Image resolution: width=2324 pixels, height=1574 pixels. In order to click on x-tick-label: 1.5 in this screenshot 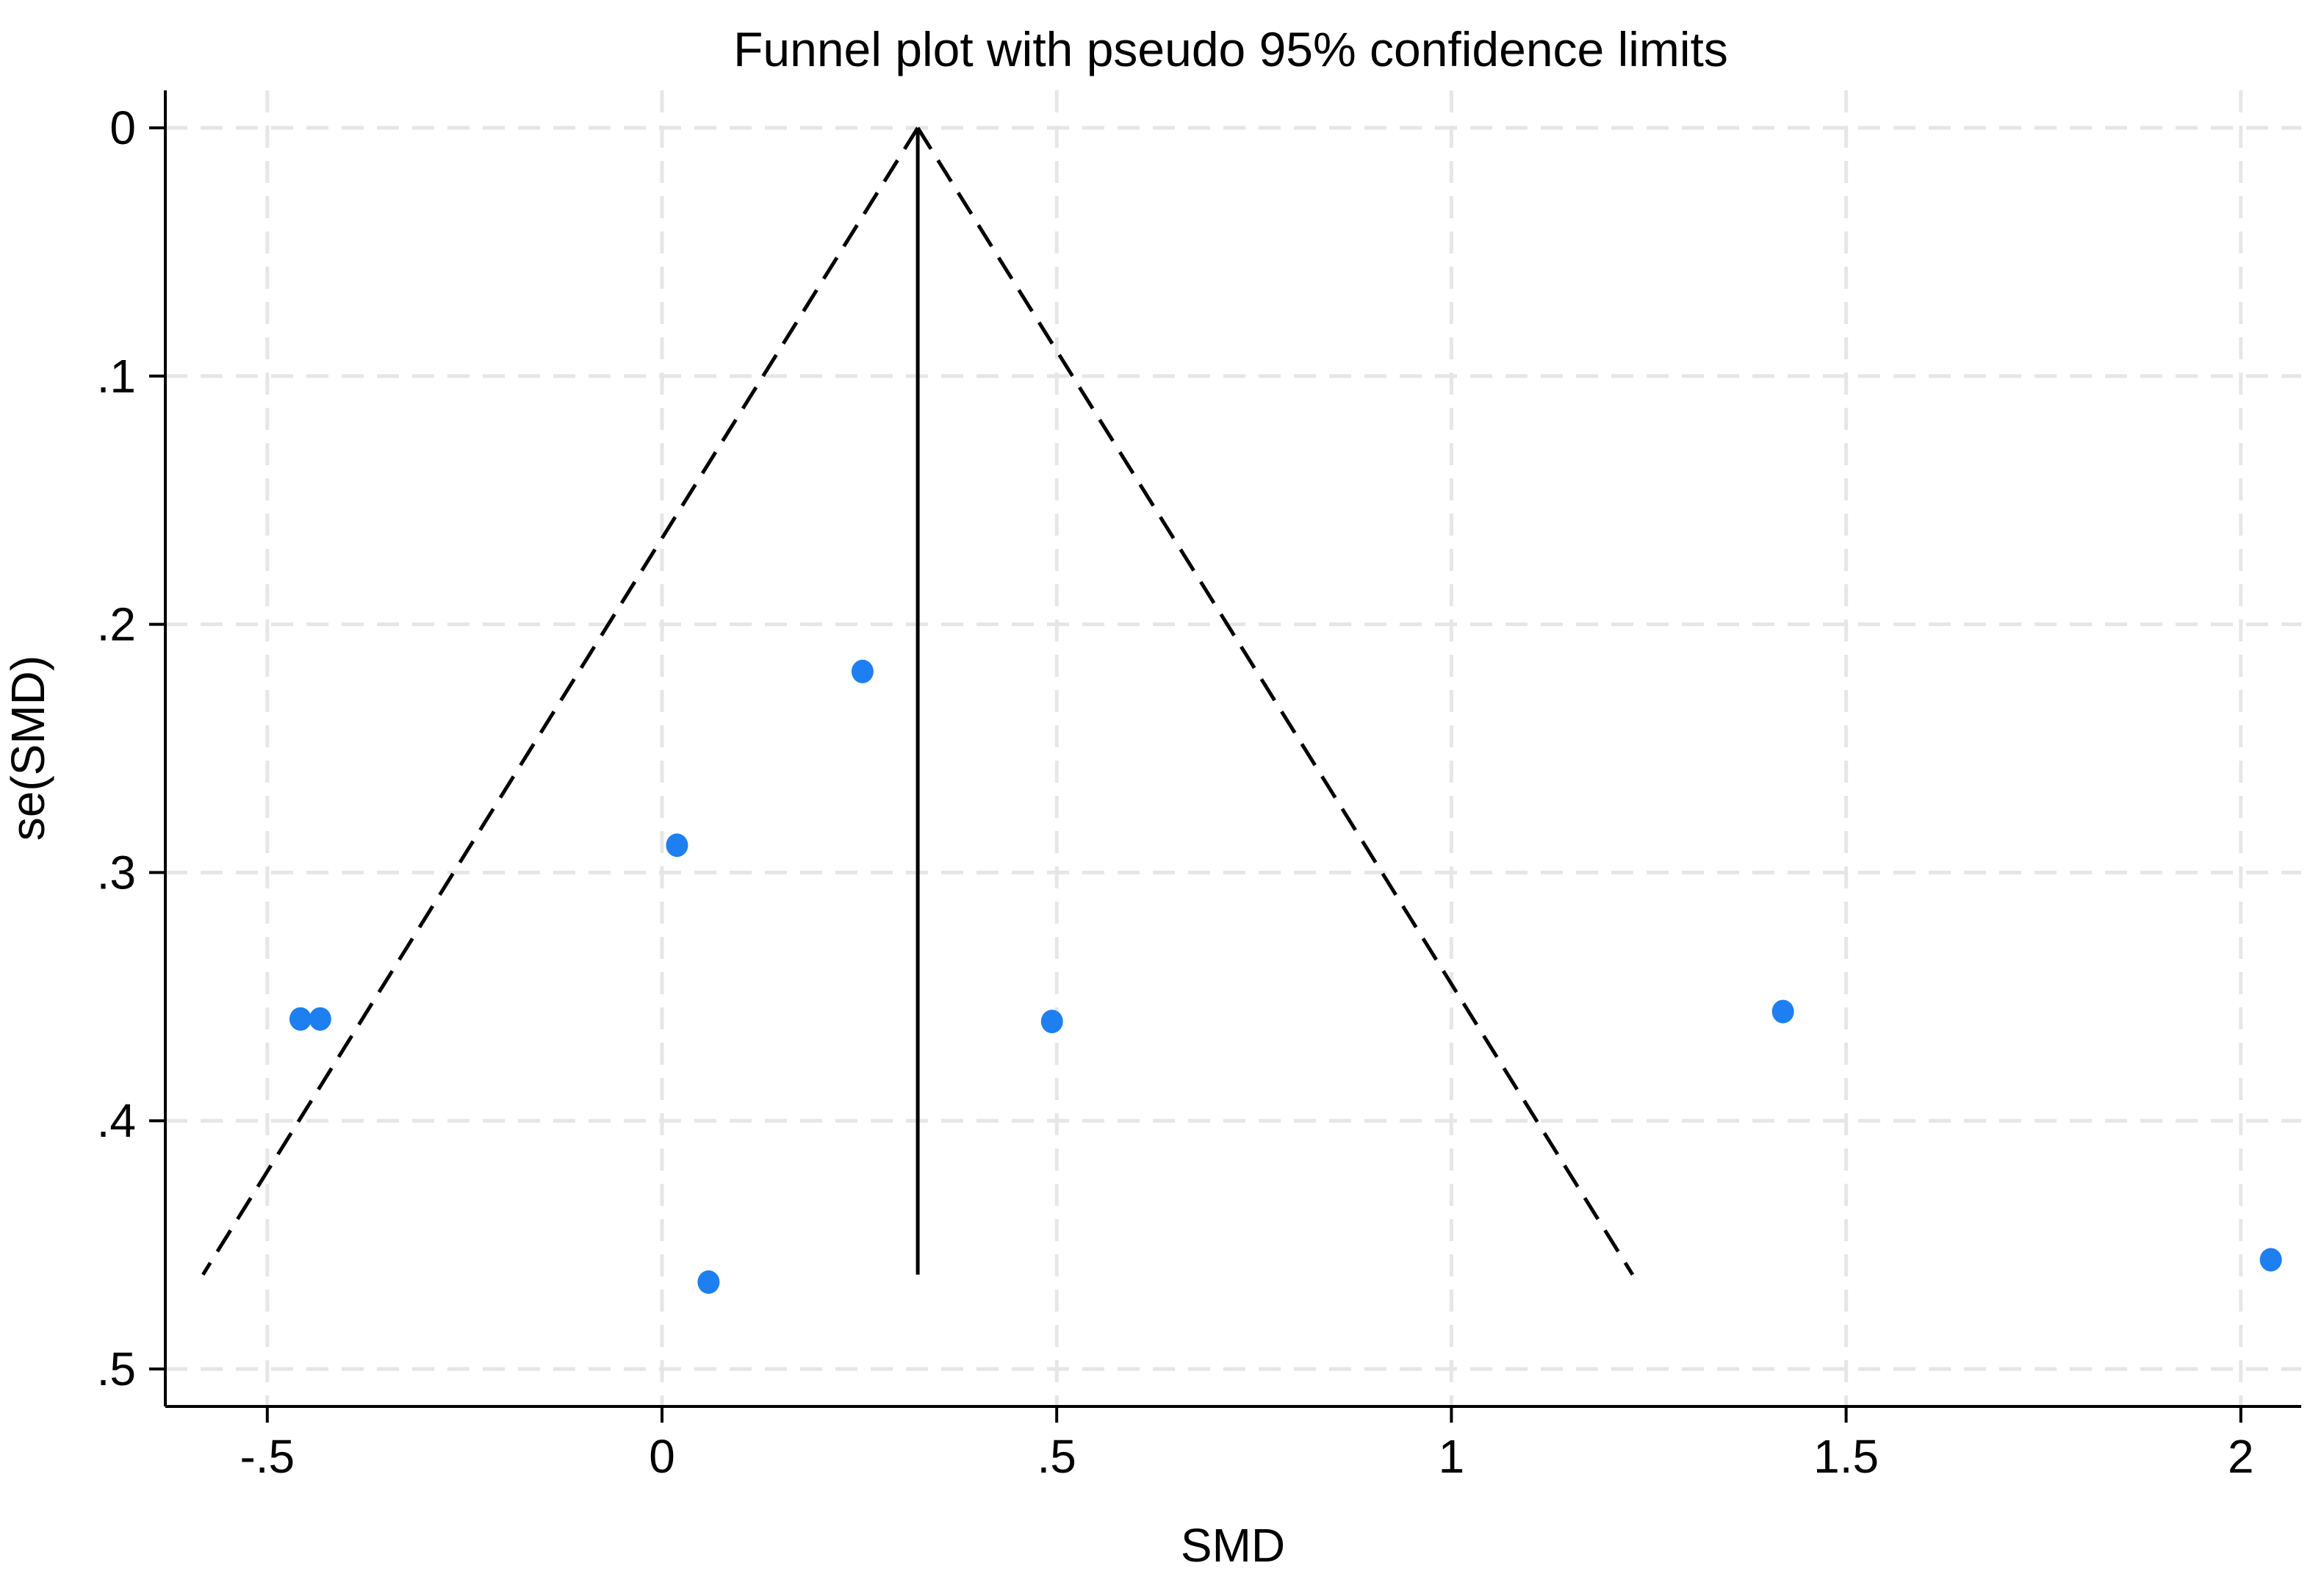, I will do `click(1846, 1457)`.